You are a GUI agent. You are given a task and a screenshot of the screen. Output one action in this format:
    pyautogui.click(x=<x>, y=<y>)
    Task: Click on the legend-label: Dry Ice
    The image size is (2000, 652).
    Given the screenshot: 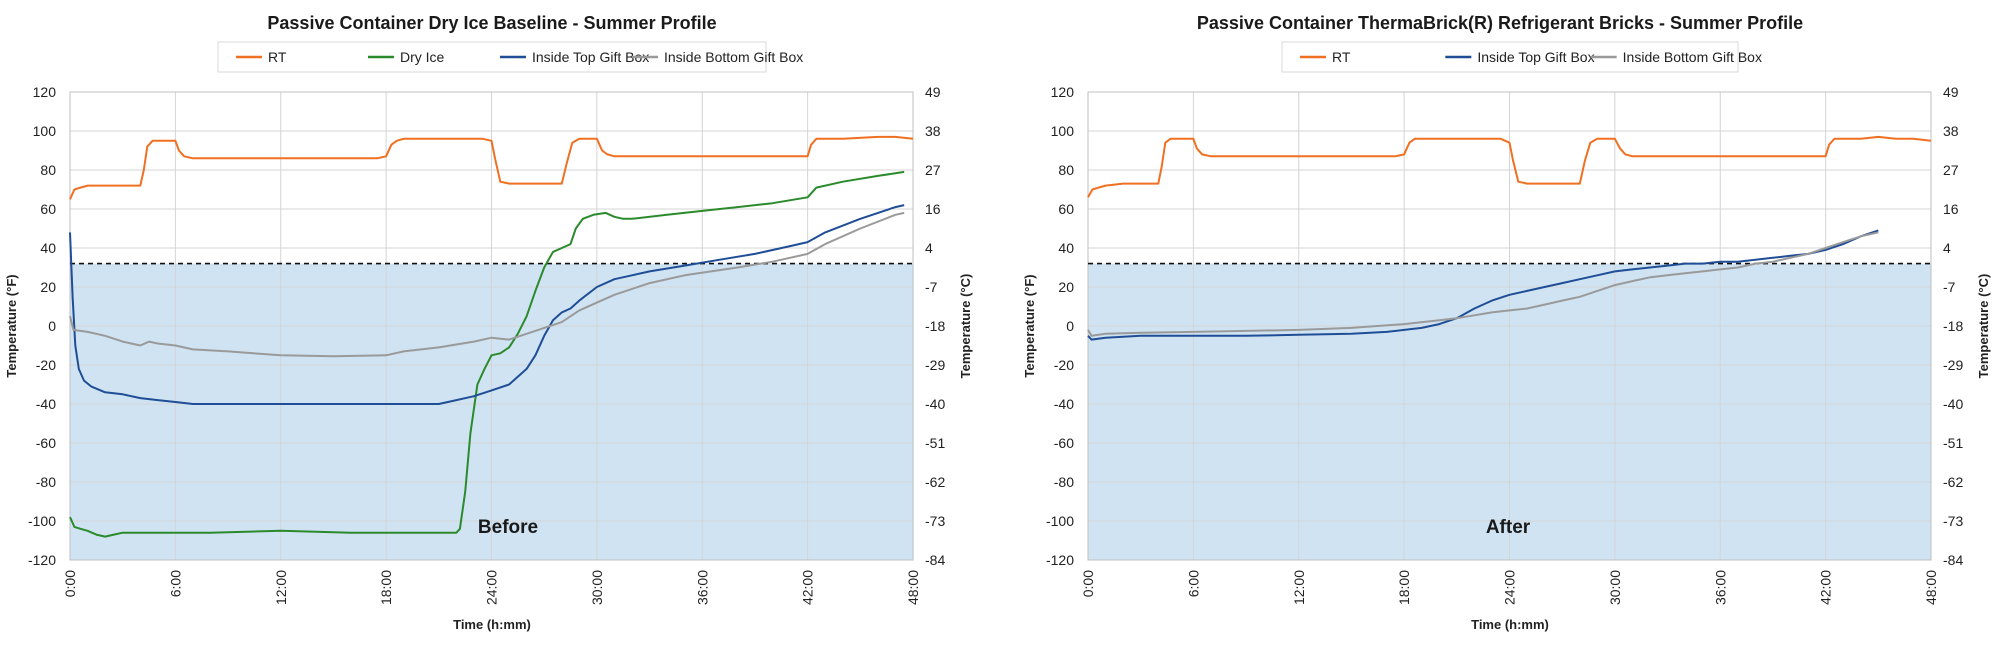 What is the action you would take?
    pyautogui.click(x=422, y=57)
    